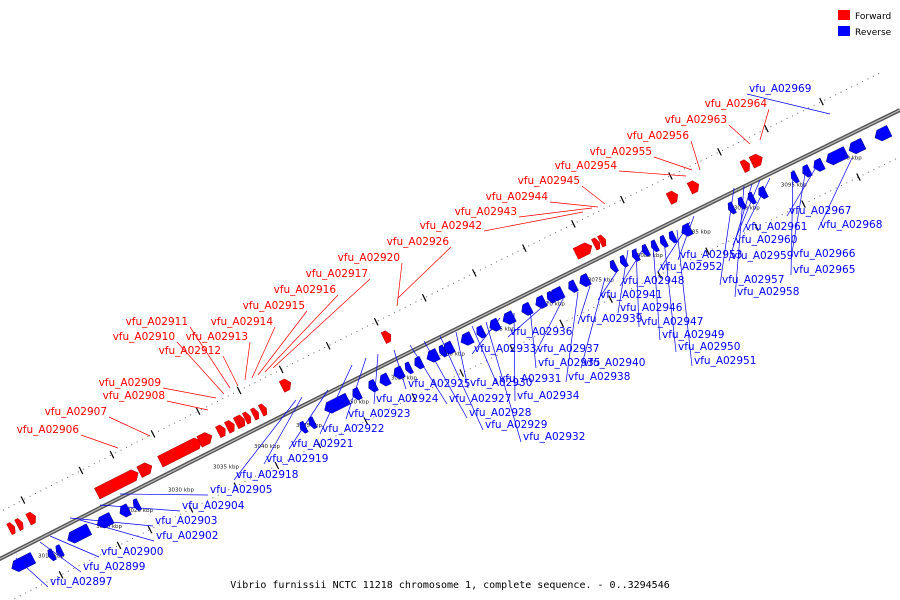  I want to click on gene-label-vfu_A02910: vfu_A02910, so click(144, 337).